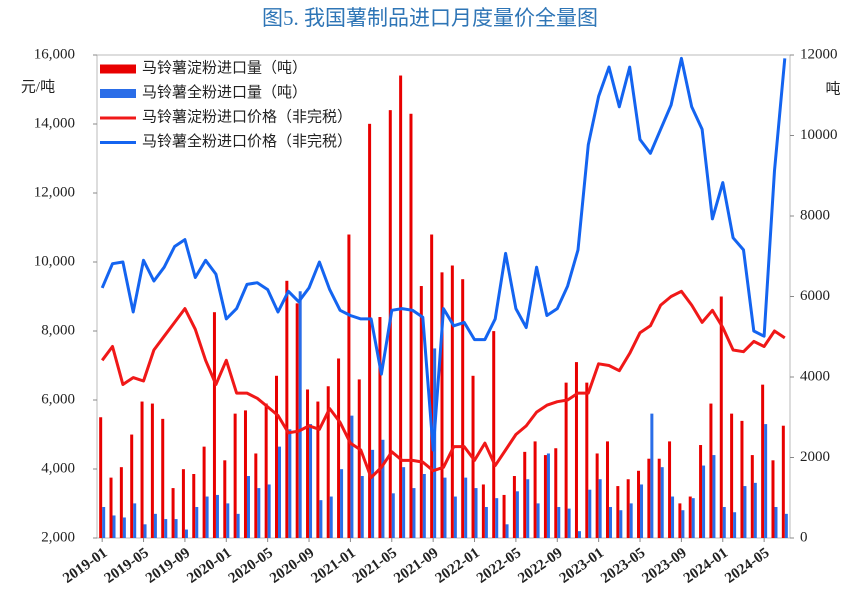 This screenshot has height=610, width=861. What do you see at coordinates (819, 135) in the screenshot?
I see `y2-tick-label: 10000` at bounding box center [819, 135].